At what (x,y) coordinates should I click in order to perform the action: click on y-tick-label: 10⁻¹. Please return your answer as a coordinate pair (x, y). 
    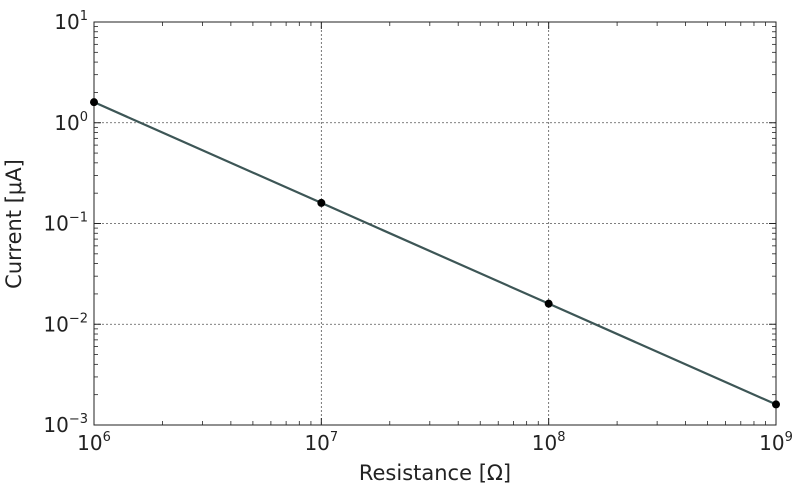
    Looking at the image, I should click on (65, 223).